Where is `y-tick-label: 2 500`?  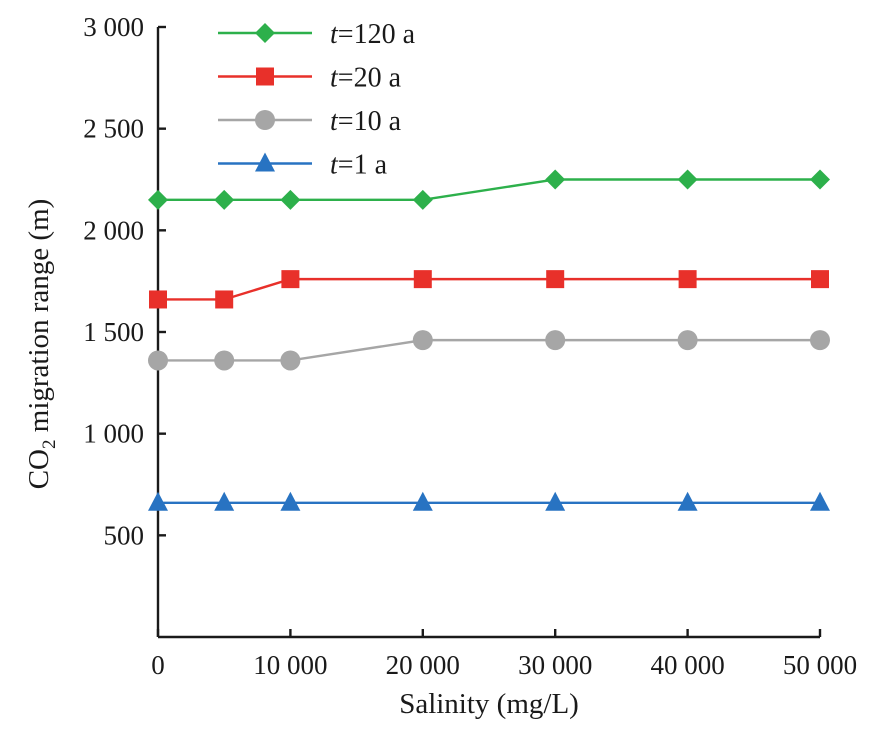
y-tick-label: 2 500 is located at coordinates (113, 129).